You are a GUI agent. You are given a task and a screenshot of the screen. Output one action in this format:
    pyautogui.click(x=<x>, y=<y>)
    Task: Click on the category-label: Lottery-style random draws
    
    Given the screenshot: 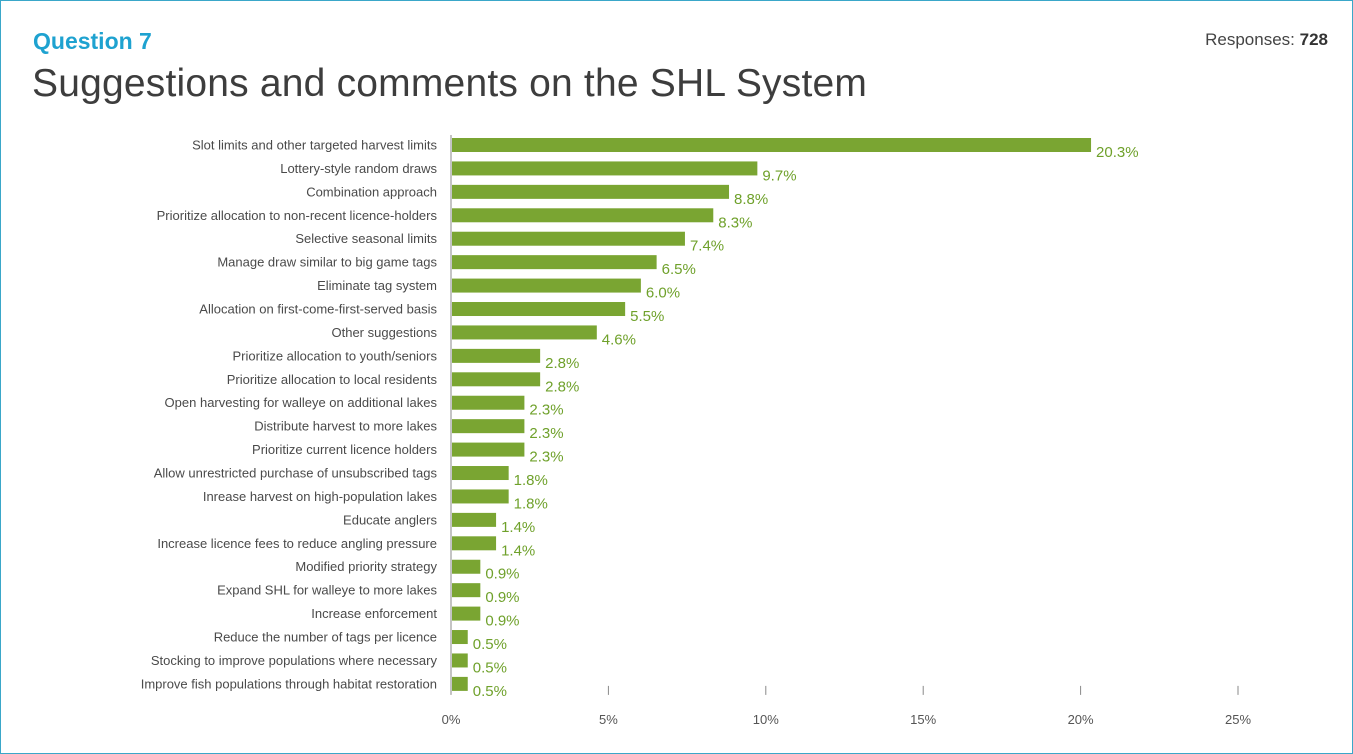 What is the action you would take?
    pyautogui.click(x=358, y=168)
    